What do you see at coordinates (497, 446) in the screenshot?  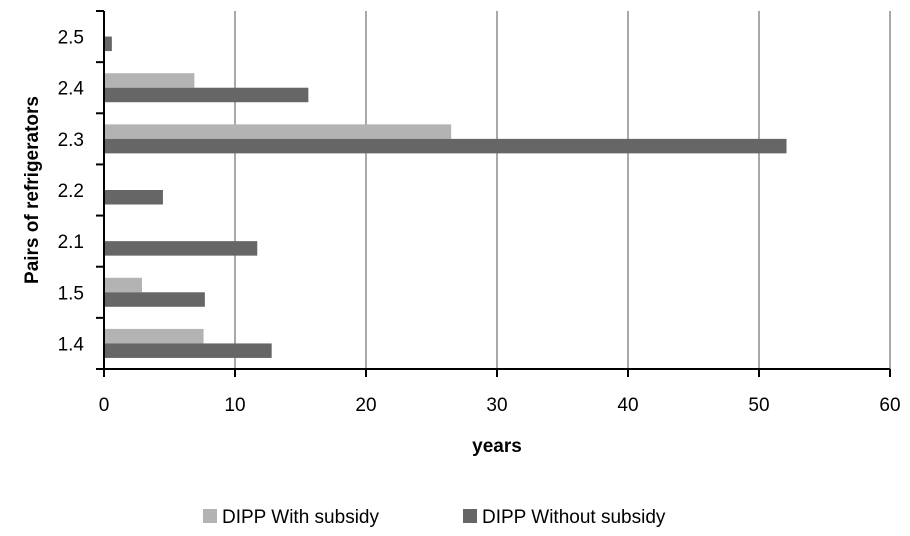 I see `x-axis-title: years` at bounding box center [497, 446].